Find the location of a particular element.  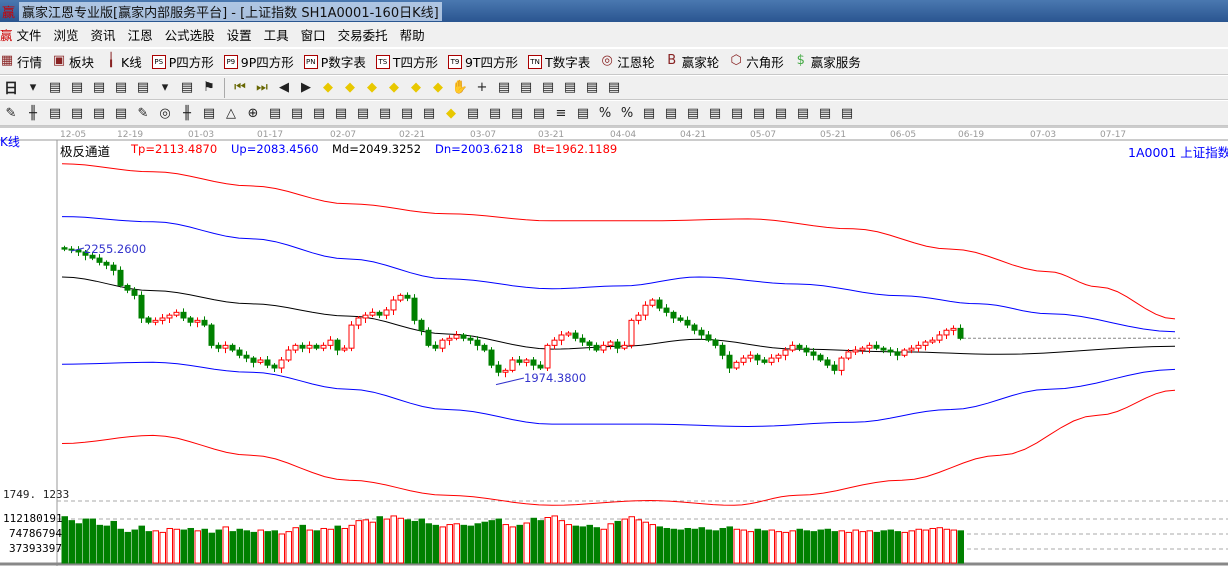

slash-icon: ▤ is located at coordinates (319, 113).